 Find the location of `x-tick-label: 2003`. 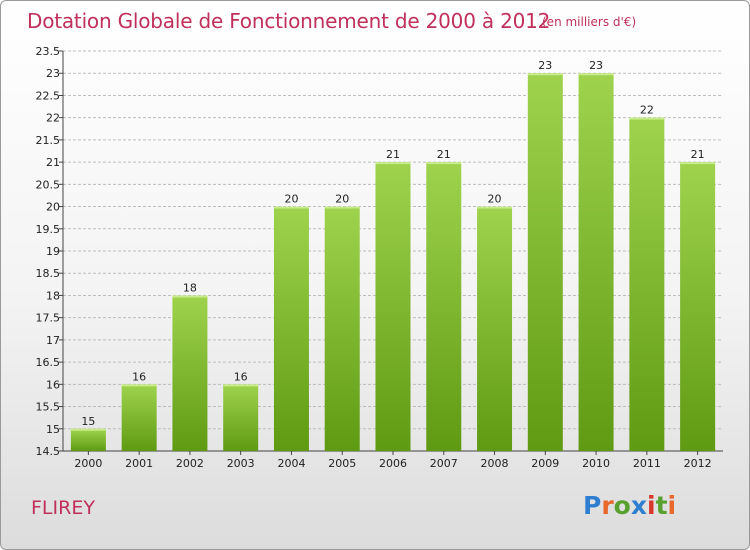

x-tick-label: 2003 is located at coordinates (241, 463).